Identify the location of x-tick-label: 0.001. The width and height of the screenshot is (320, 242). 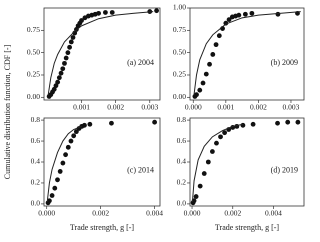
(225, 107).